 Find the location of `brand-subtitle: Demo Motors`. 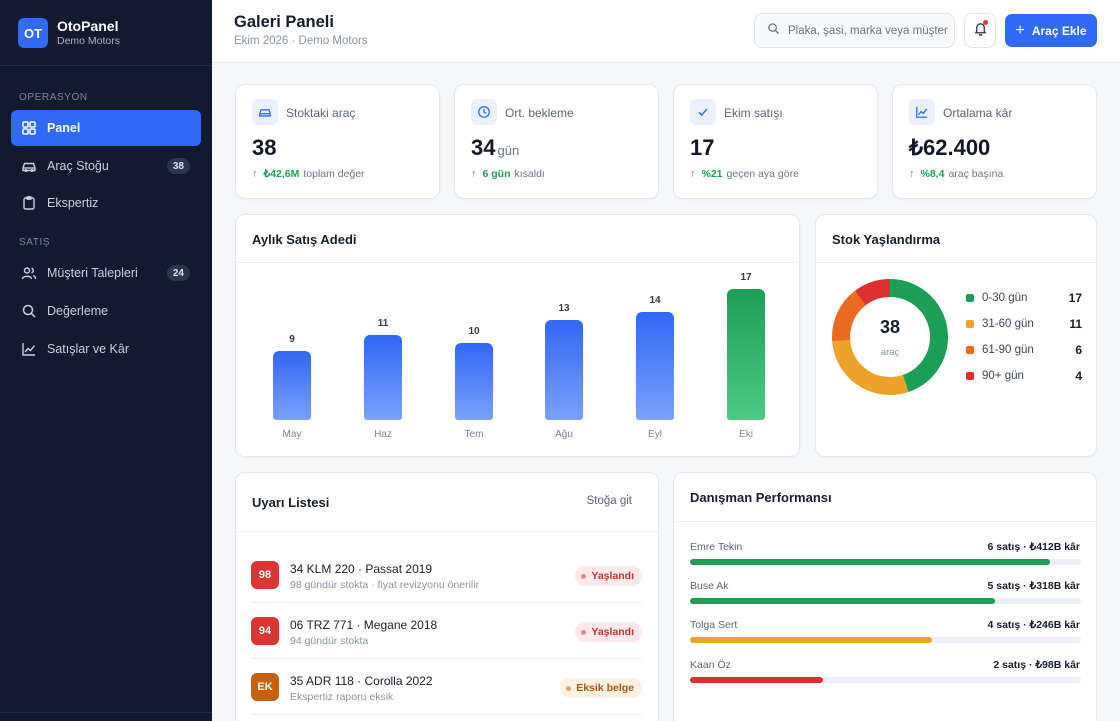

brand-subtitle: Demo Motors is located at coordinates (89, 41).